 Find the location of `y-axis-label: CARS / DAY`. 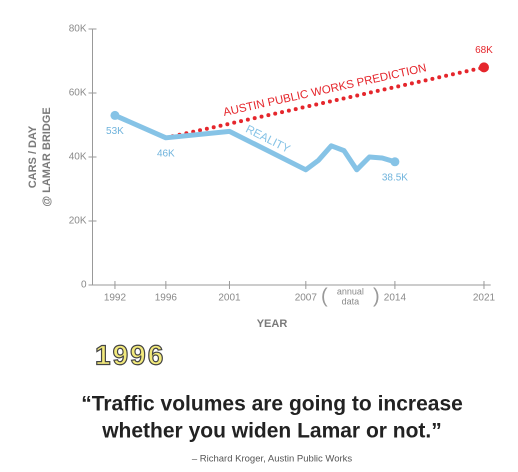

y-axis-label: CARS / DAY is located at coordinates (33, 156).